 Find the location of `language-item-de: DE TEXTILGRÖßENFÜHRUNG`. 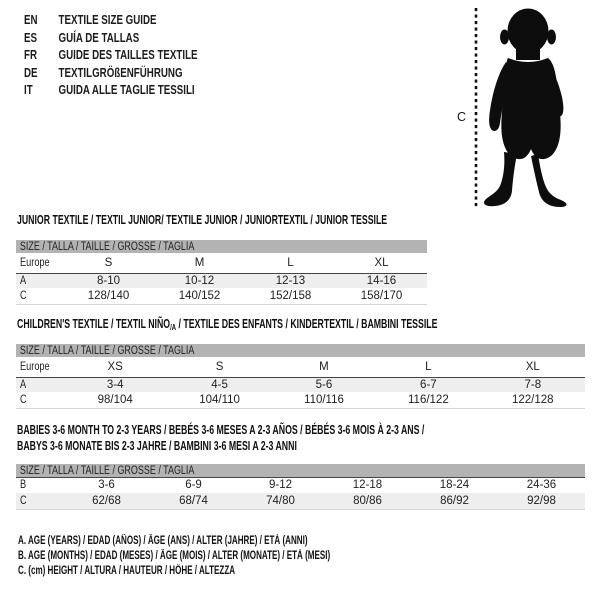

language-item-de: DE TEXTILGRÖßENFÜHRUNG is located at coordinates (139, 73).